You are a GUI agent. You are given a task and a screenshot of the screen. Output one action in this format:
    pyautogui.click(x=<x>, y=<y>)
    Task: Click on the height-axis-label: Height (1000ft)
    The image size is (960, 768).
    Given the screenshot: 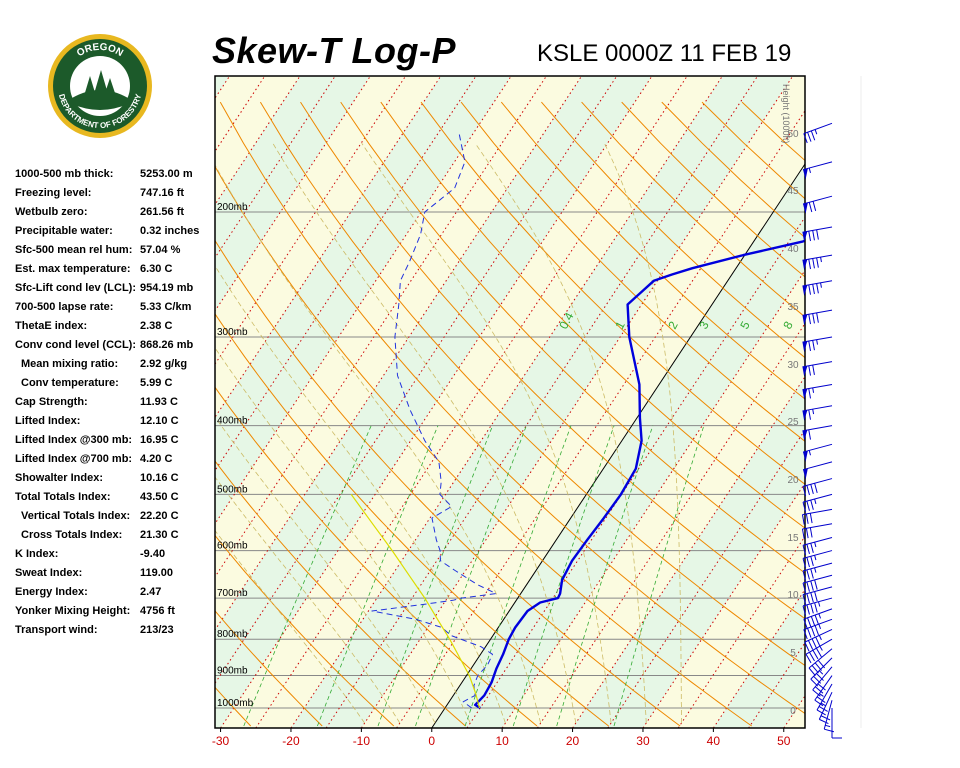 What is the action you would take?
    pyautogui.click(x=786, y=114)
    